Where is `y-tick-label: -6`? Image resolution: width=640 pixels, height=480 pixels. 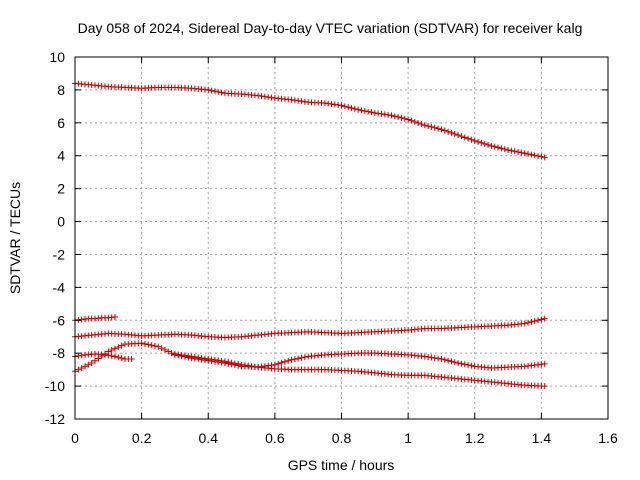
y-tick-label: -6 is located at coordinates (59, 320).